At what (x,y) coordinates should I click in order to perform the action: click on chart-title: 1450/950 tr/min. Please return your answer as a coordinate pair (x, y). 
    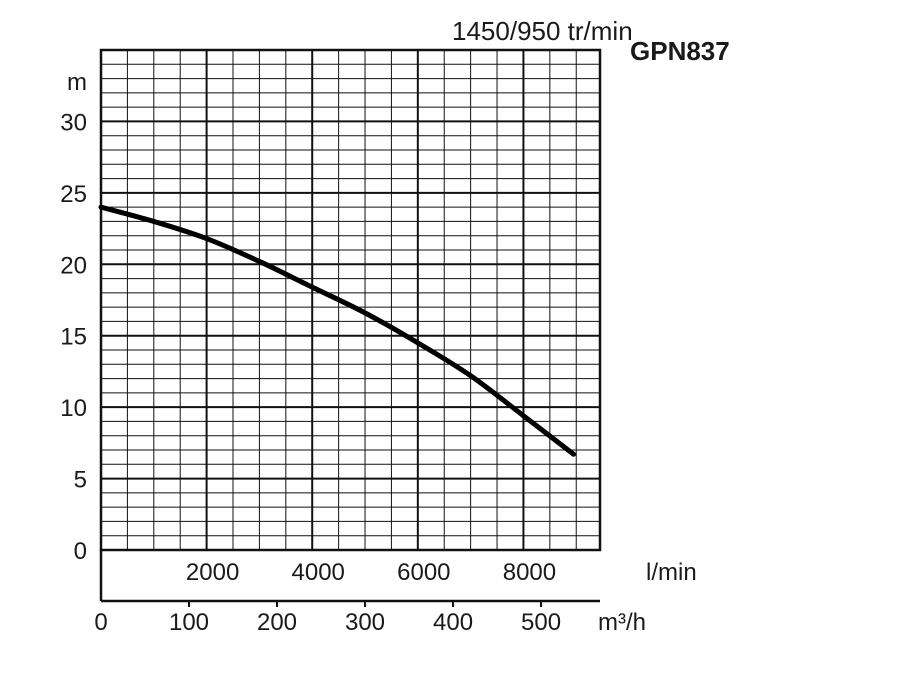
    Looking at the image, I should click on (542, 31).